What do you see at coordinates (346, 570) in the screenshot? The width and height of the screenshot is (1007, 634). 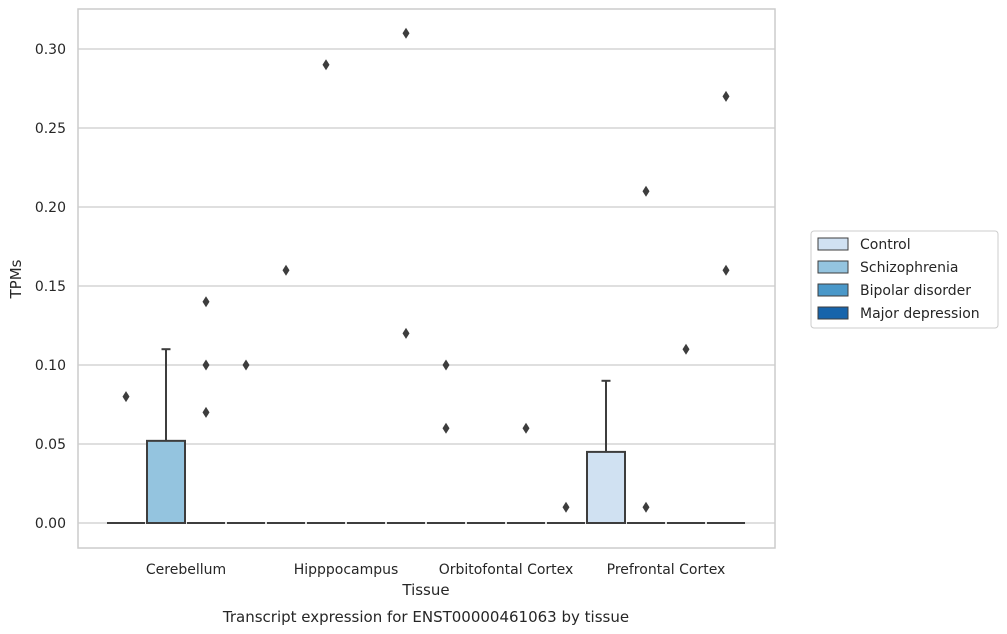 I see `x-tick-label: Hipppocampus` at bounding box center [346, 570].